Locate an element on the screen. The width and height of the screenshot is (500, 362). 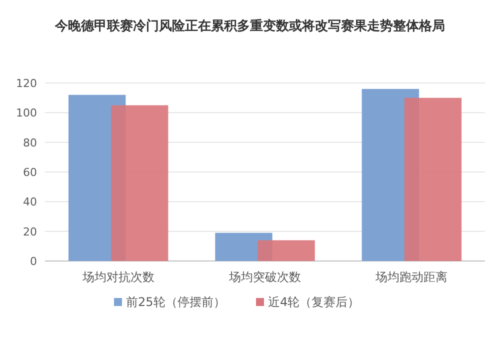
legend-label: 近4轮（复赛后） is located at coordinates (314, 302).